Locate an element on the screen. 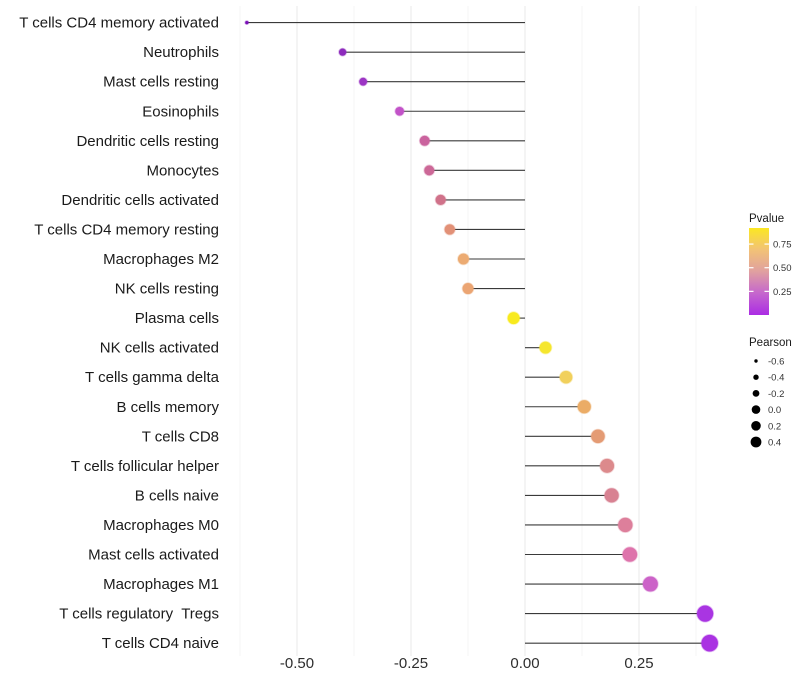 This screenshot has height=700, width=800. x-axis-labels: -0.50 -0.25 0.00 0.25 is located at coordinates (467, 663).